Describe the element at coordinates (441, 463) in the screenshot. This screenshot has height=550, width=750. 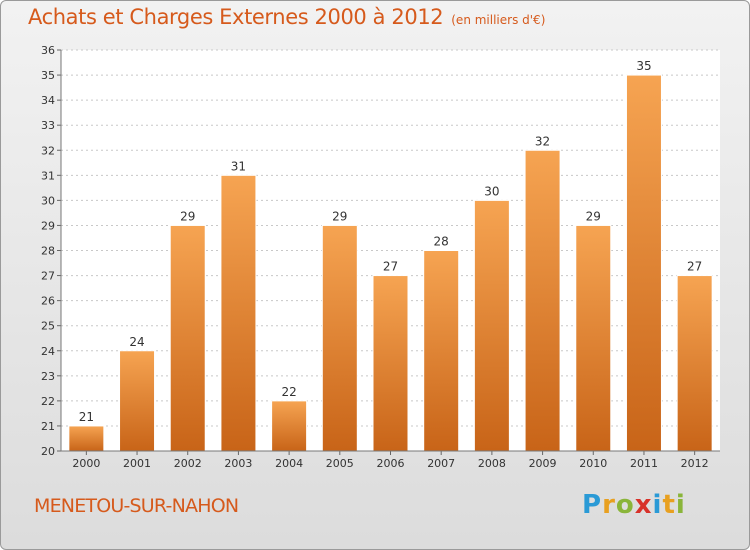
I see `x-tick-label: 2007` at that location.